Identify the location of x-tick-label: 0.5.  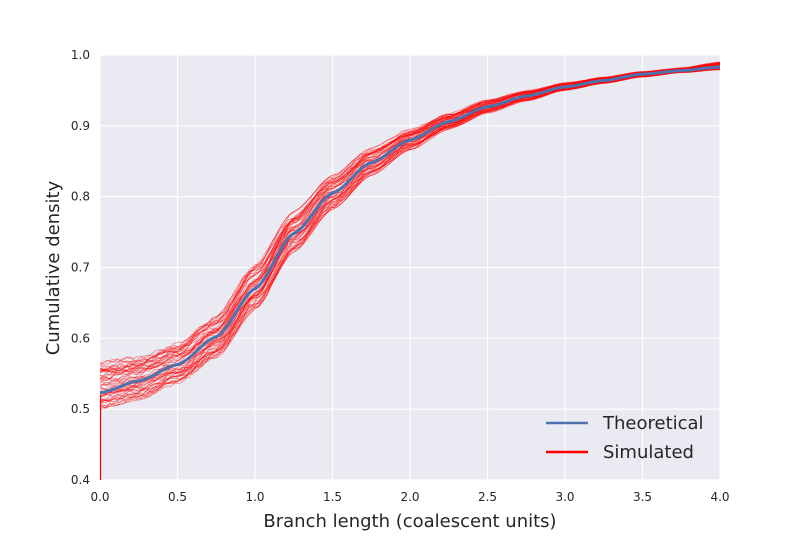
(177, 497).